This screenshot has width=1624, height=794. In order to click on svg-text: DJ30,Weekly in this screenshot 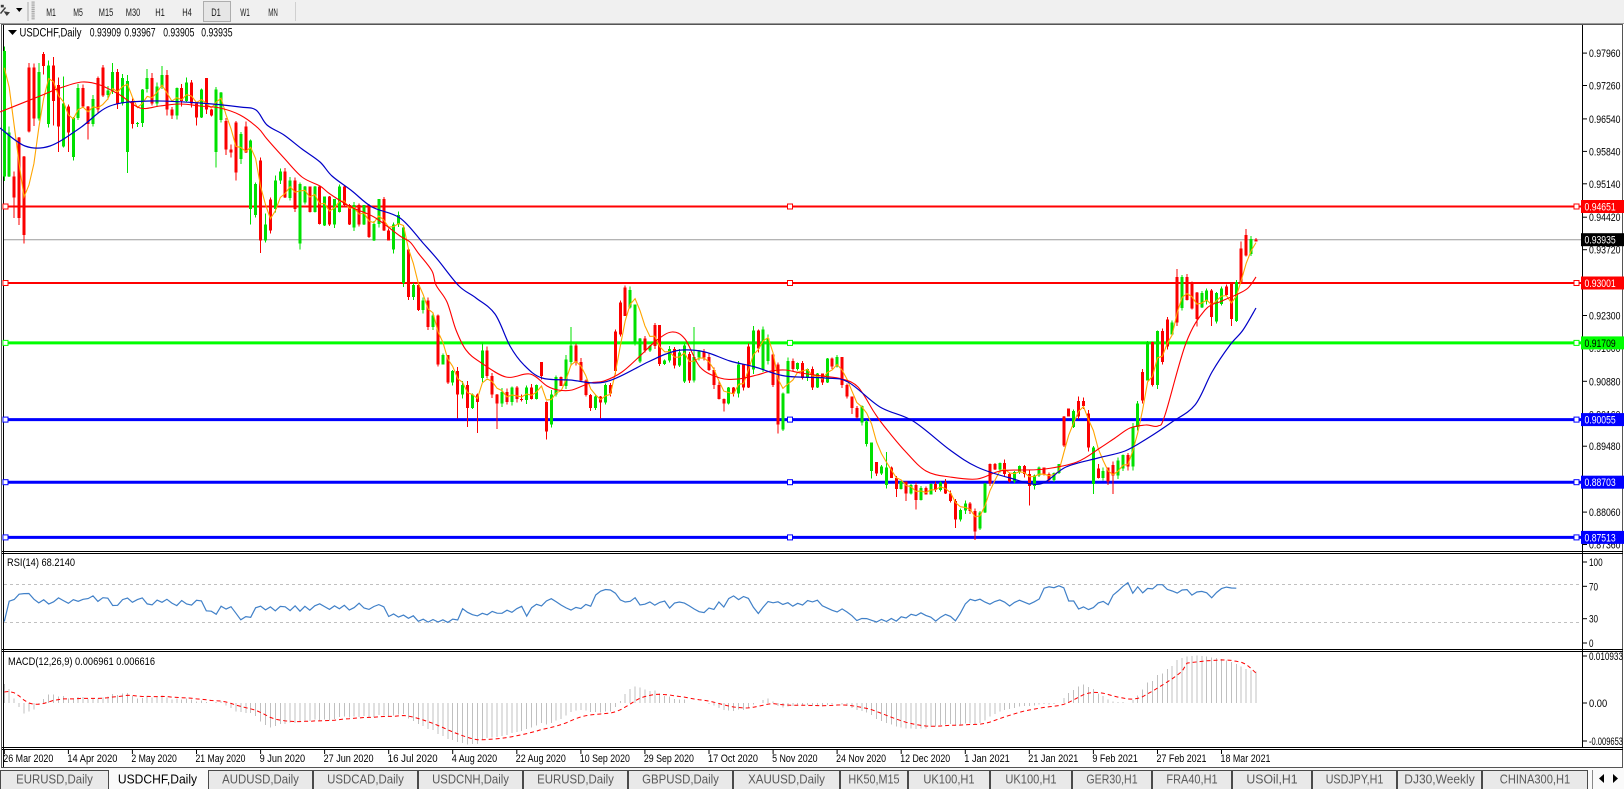, I will do `click(1439, 780)`.